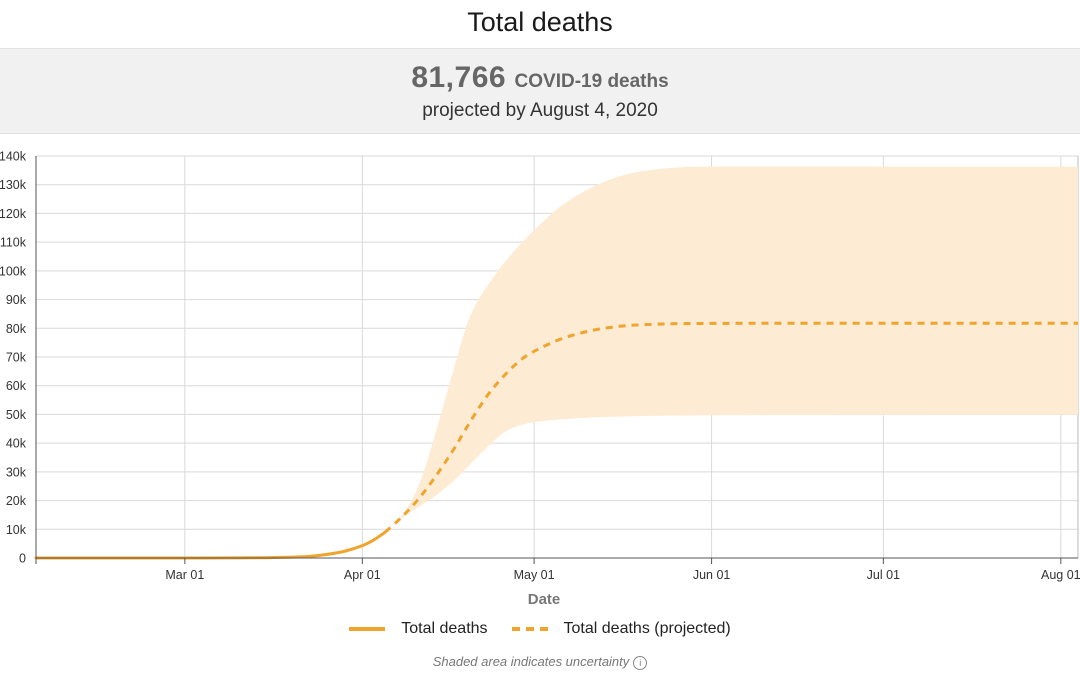  What do you see at coordinates (13, 271) in the screenshot?
I see `y-tick-label: 100k` at bounding box center [13, 271].